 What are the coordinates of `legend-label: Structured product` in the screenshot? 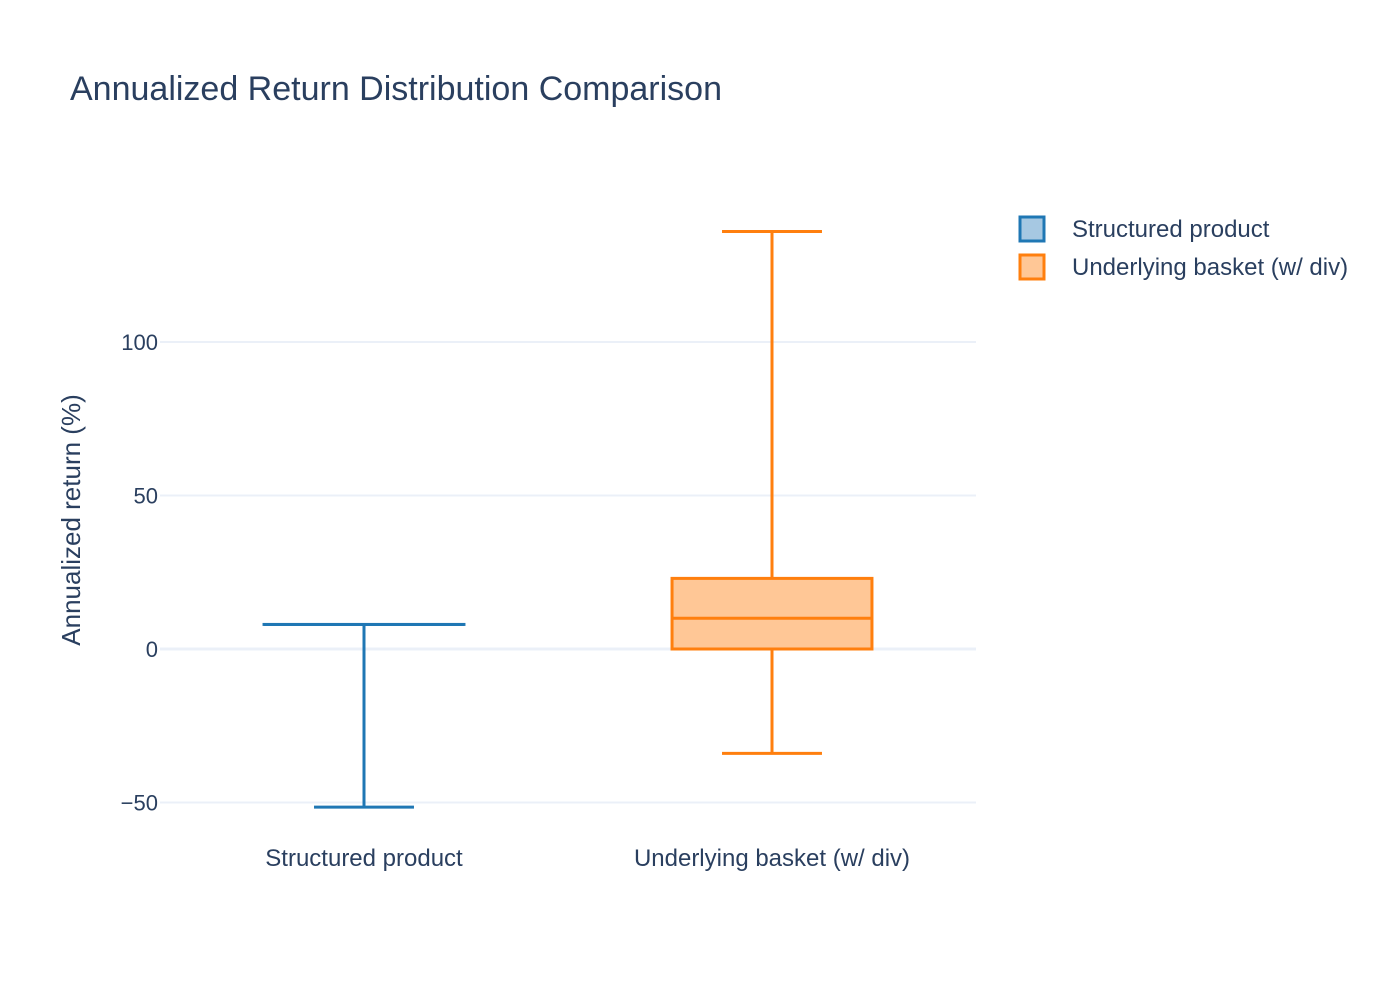 It's located at (1171, 229).